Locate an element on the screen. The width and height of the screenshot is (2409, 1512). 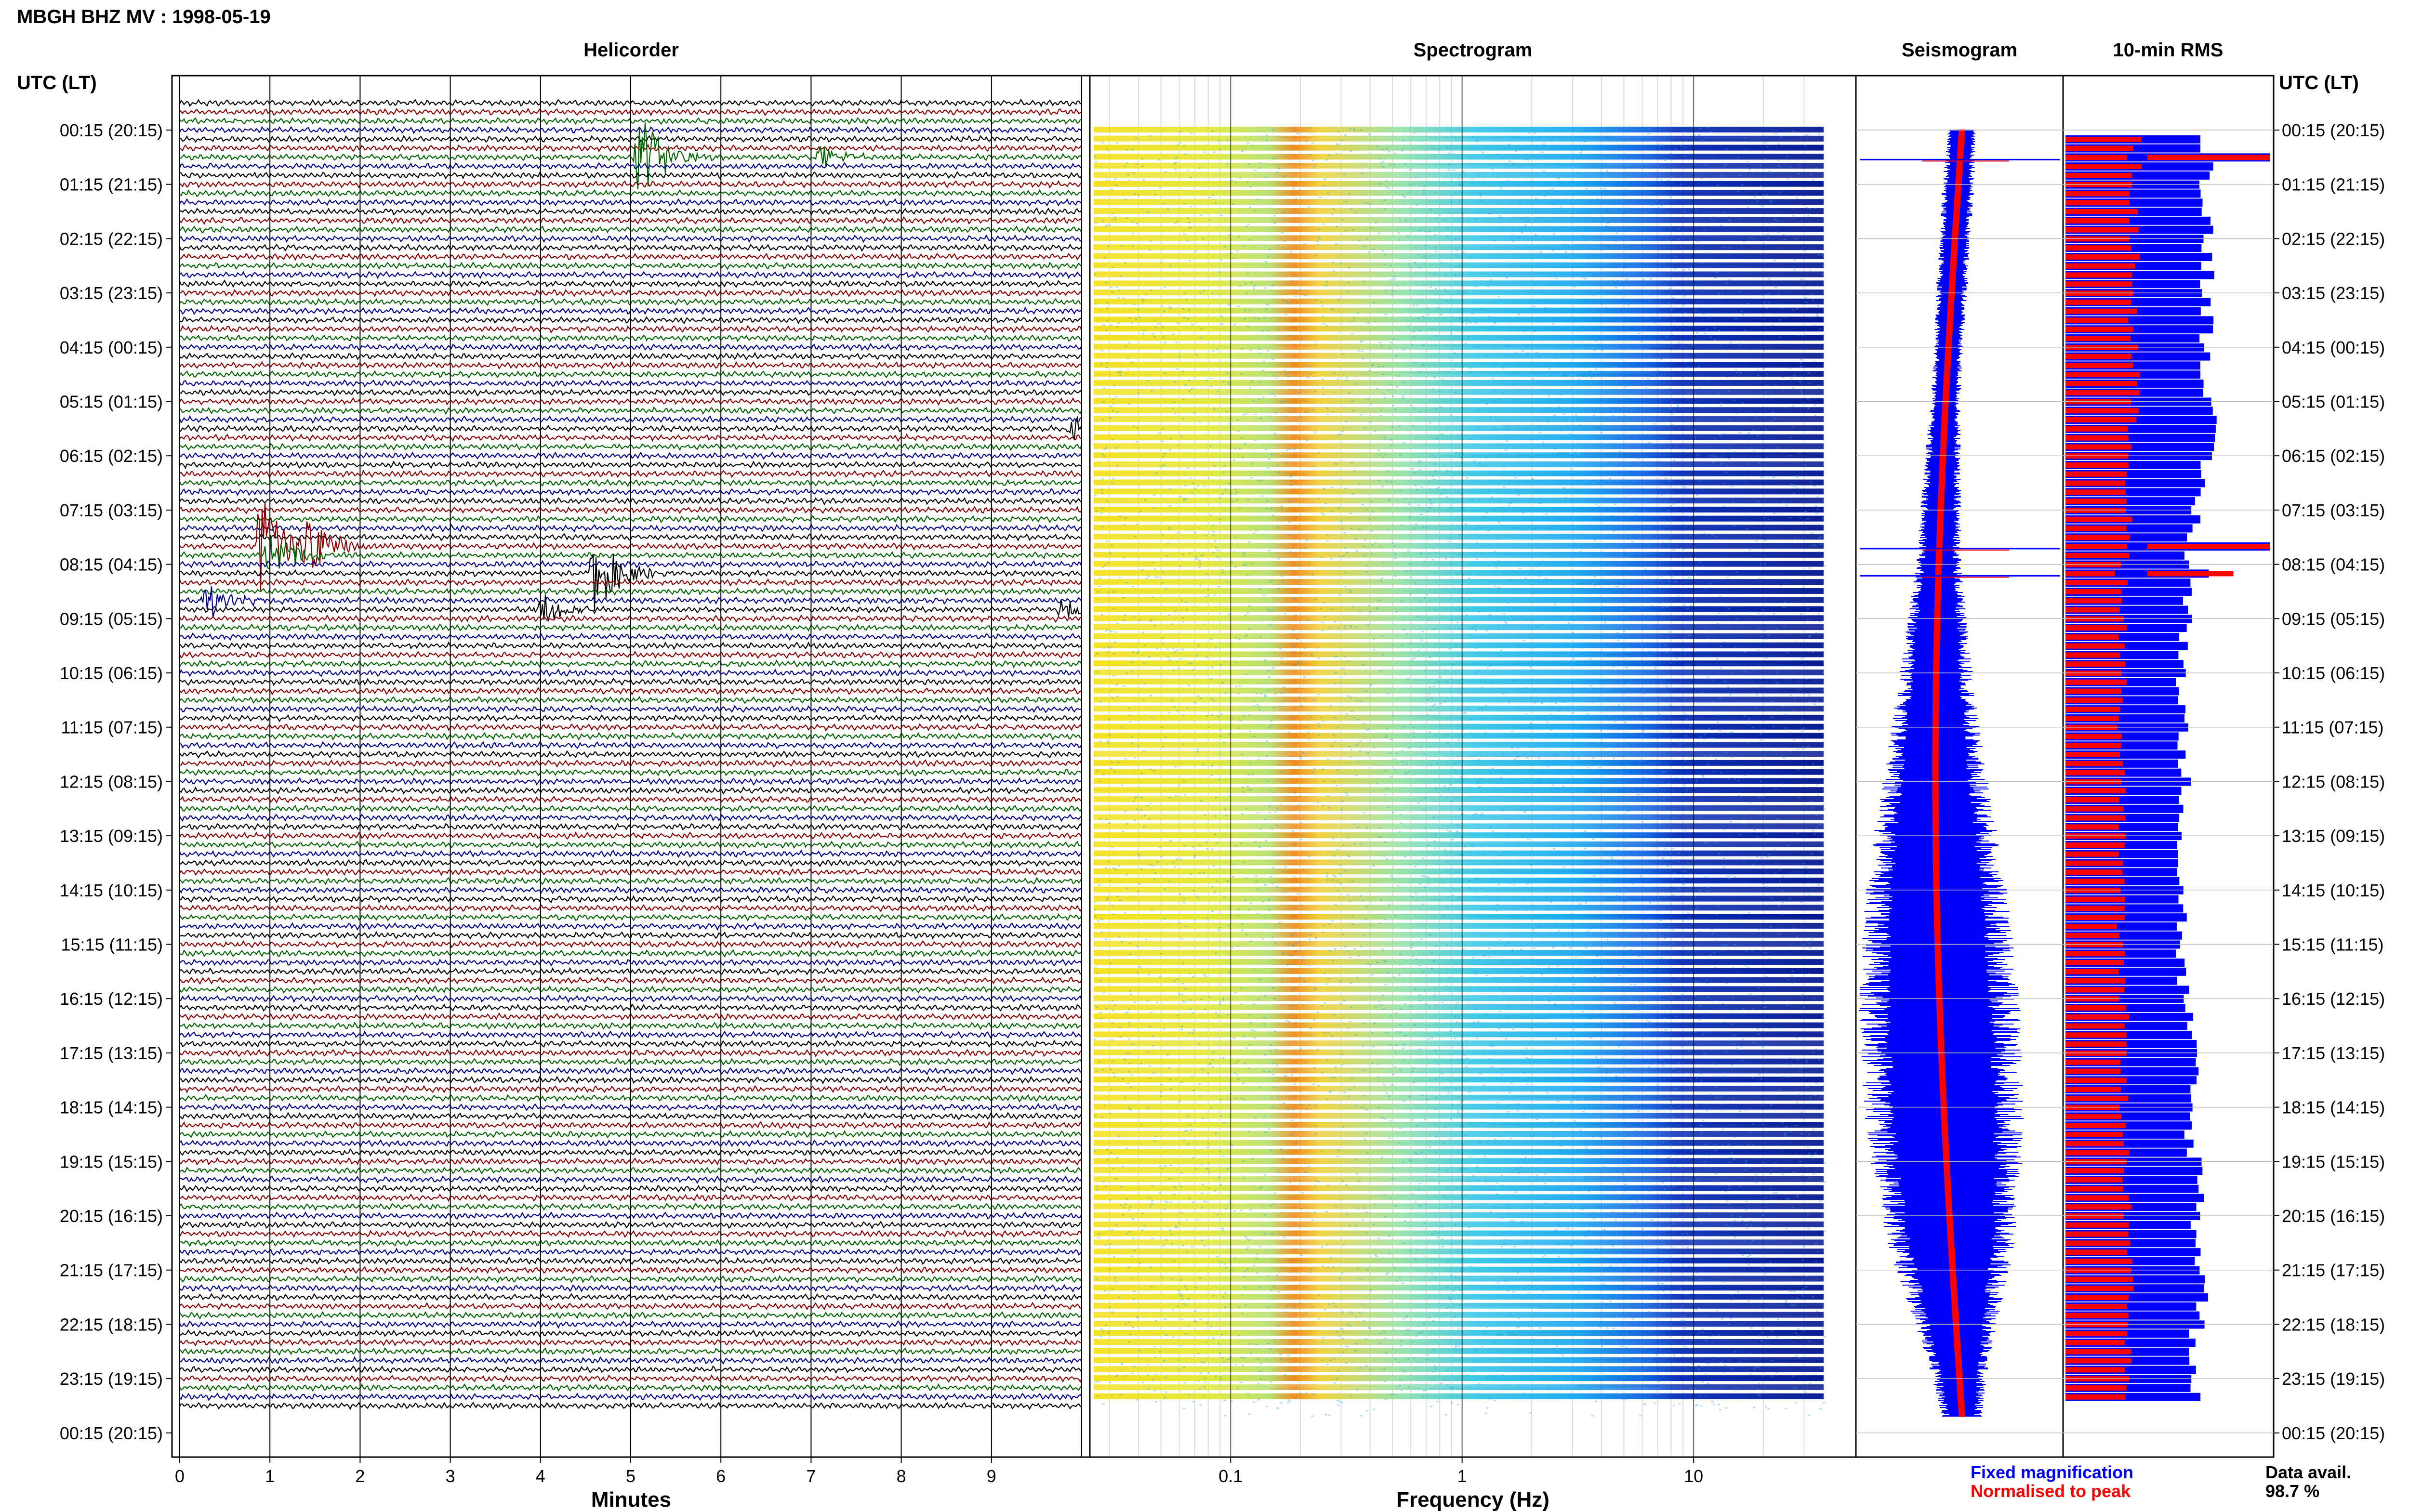
left-time-tick-label: 09:15 (05:15) is located at coordinates (111, 619).